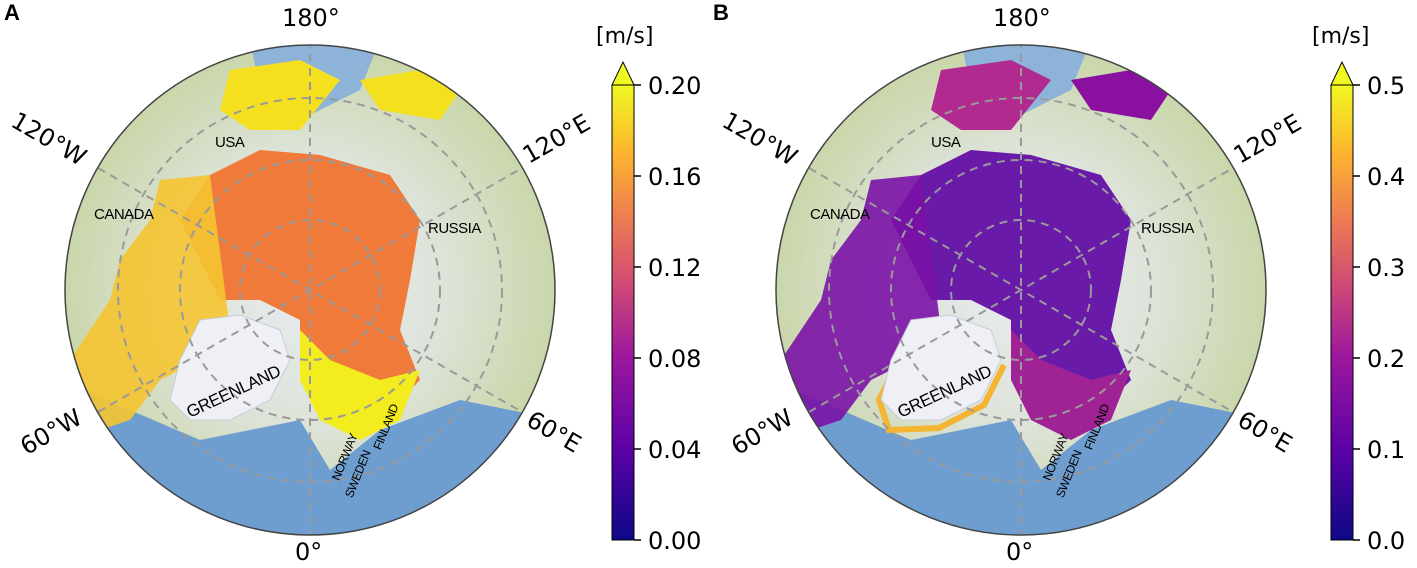  Describe the element at coordinates (1386, 541) in the screenshot. I see `colorbar-tick: 0.0` at that location.